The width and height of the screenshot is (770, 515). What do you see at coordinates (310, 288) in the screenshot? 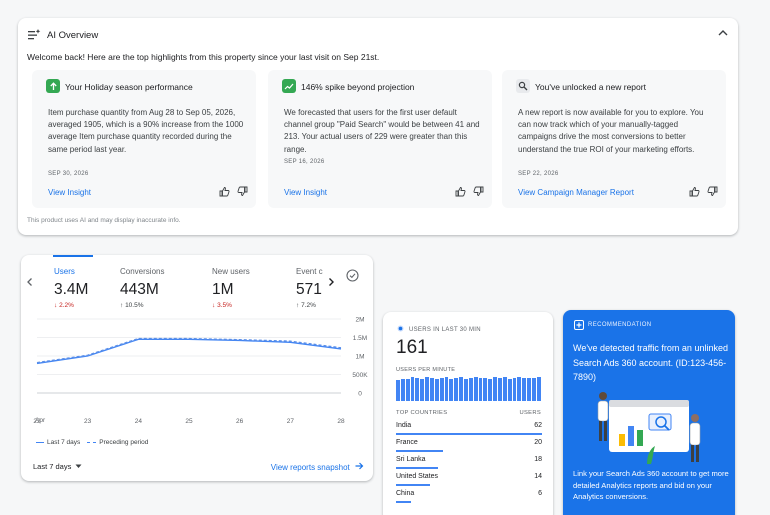
I see `tab-event-count: Event c 571 ↑ 7.2%` at bounding box center [310, 288].